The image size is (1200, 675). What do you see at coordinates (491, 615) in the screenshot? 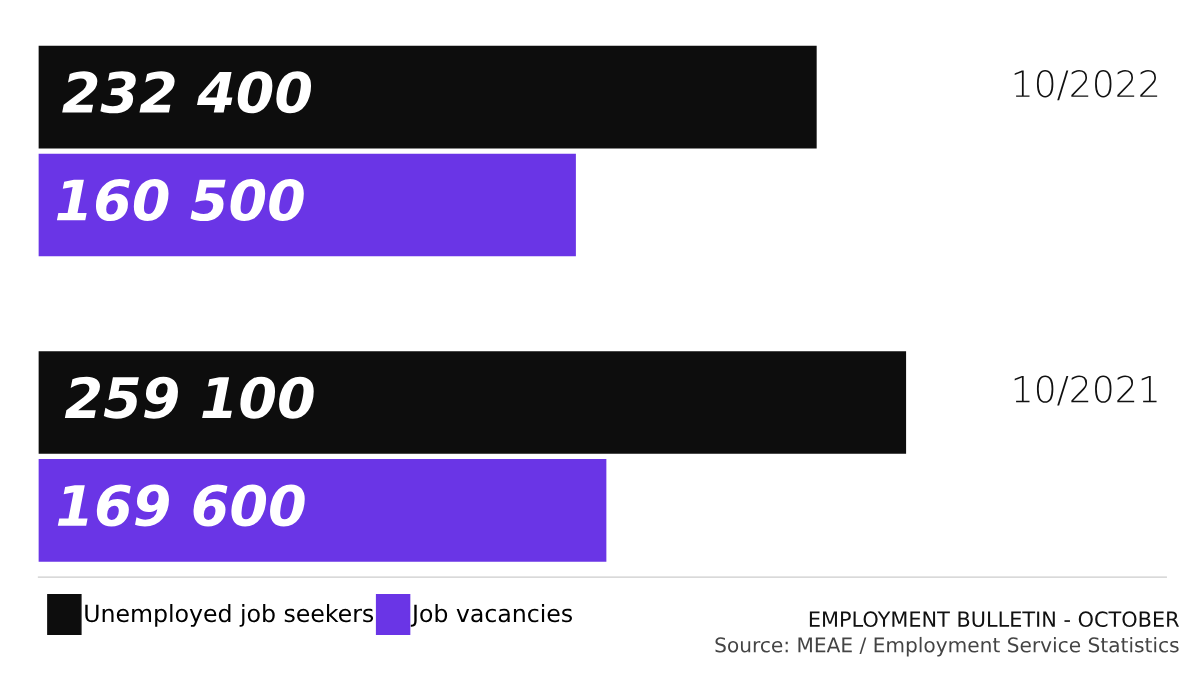
I see `legend-label: Job vacancies` at bounding box center [491, 615].